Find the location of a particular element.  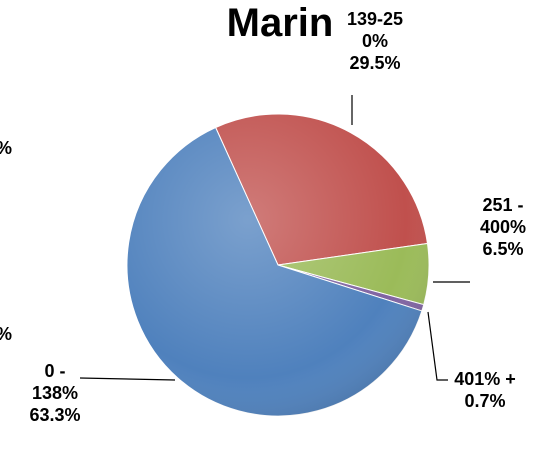

slice-label: 139-250% 29.5% is located at coordinates (375, 41).